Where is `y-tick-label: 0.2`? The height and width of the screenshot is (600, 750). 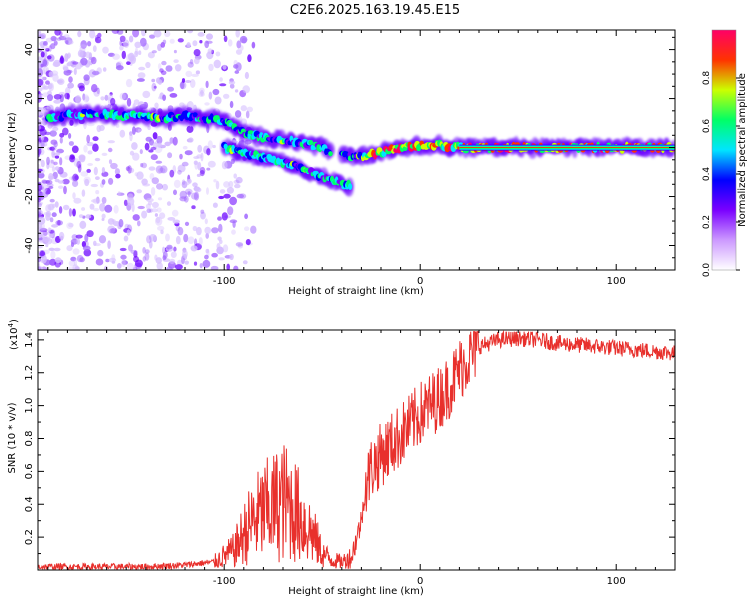 y-tick-label: 0.2 is located at coordinates (29, 537).